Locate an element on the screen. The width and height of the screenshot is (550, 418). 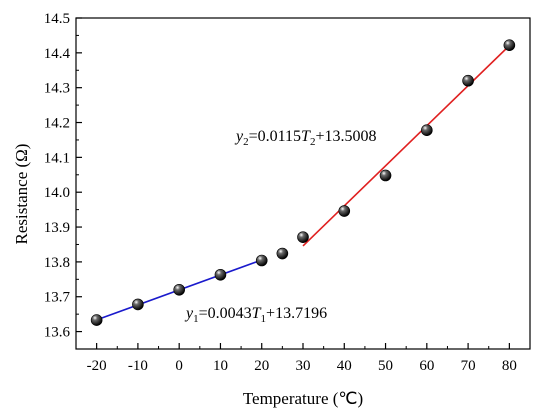
y-axis-ticks: 13.6 13.7 13.8 13.9 14.0 14.1 14.2 14.3 14.4 14.5 is located at coordinates (63, 176).